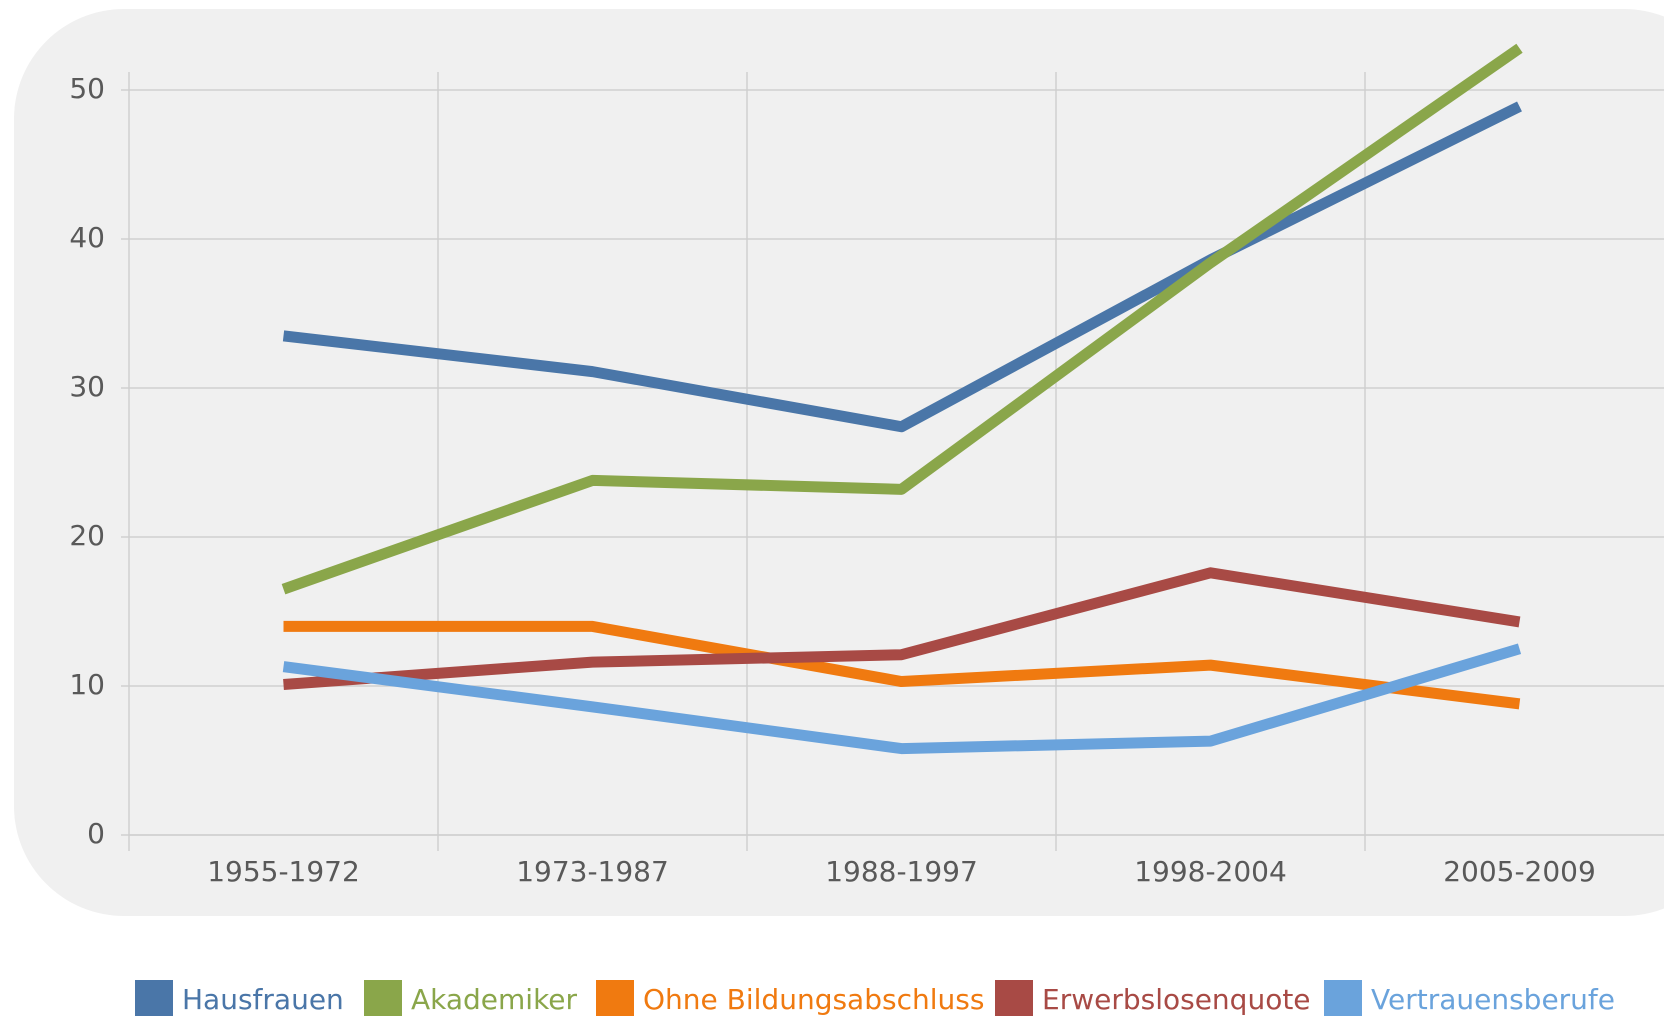  What do you see at coordinates (283, 871) in the screenshot?
I see `x-tick-label: 1955-1972` at bounding box center [283, 871].